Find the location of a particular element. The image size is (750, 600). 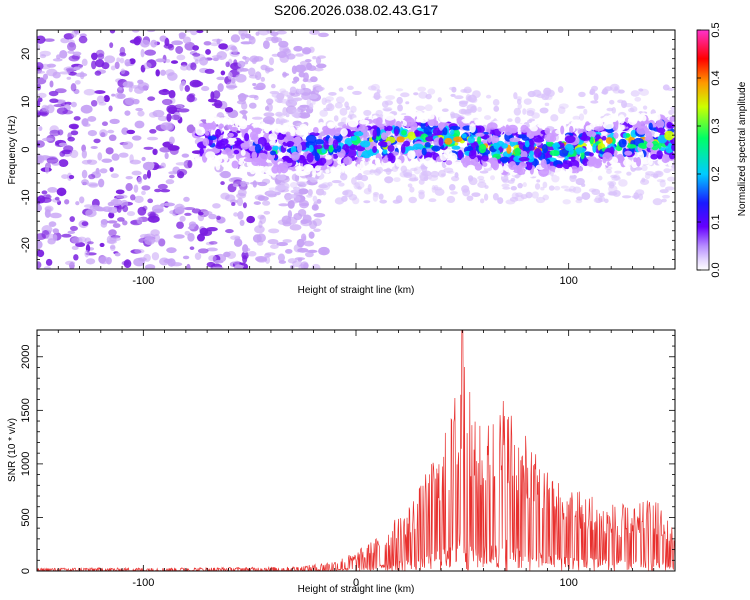

colorbar-title: Normalized spectral amplitude is located at coordinates (742, 148).